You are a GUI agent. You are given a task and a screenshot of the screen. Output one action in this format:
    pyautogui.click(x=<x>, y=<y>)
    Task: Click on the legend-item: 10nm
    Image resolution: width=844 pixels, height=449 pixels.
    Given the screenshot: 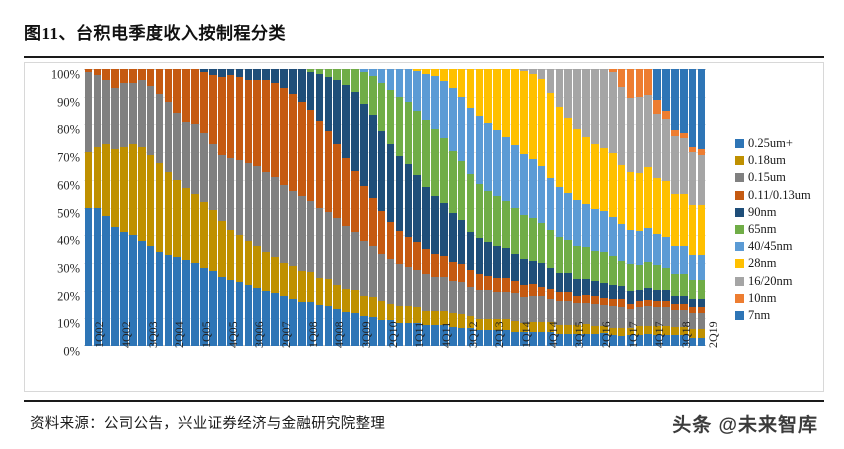 What is the action you would take?
    pyautogui.click(x=789, y=298)
    